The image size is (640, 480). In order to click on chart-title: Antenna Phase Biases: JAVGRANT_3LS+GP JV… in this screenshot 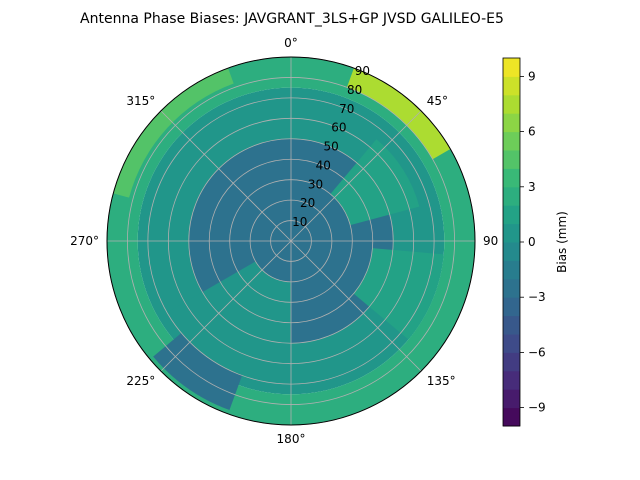, I will do `click(292, 19)`.